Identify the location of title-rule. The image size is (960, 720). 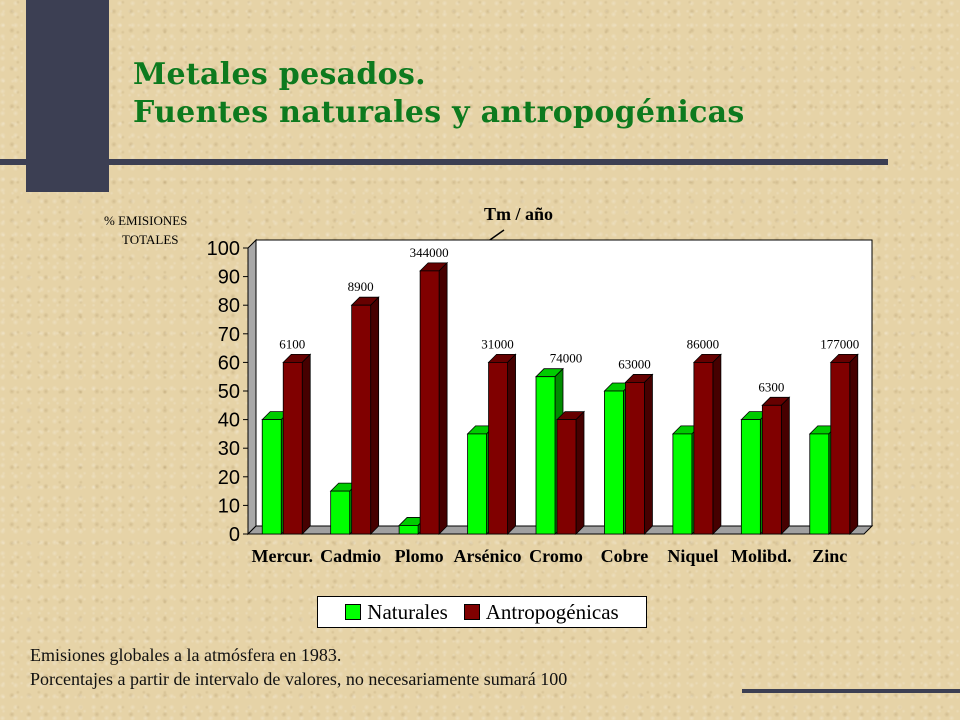
(444, 162).